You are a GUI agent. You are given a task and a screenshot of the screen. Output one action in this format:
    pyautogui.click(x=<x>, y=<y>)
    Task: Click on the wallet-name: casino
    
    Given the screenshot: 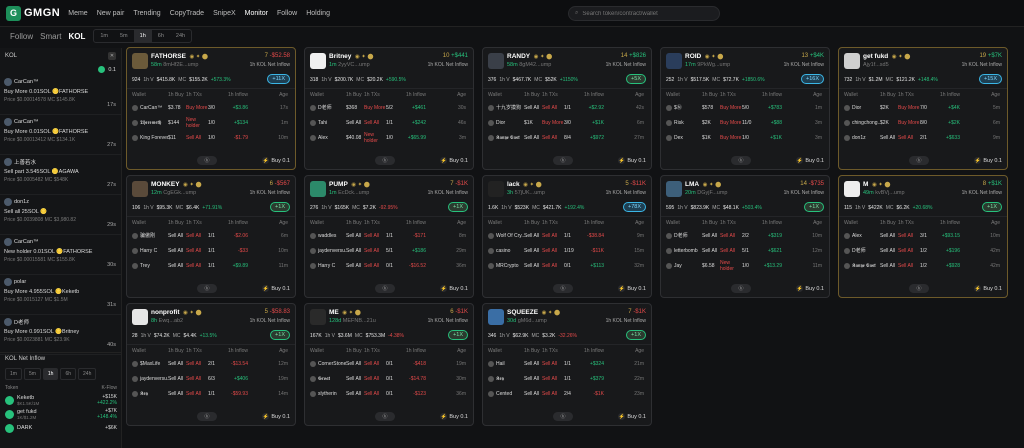 What is the action you would take?
    pyautogui.click(x=503, y=250)
    